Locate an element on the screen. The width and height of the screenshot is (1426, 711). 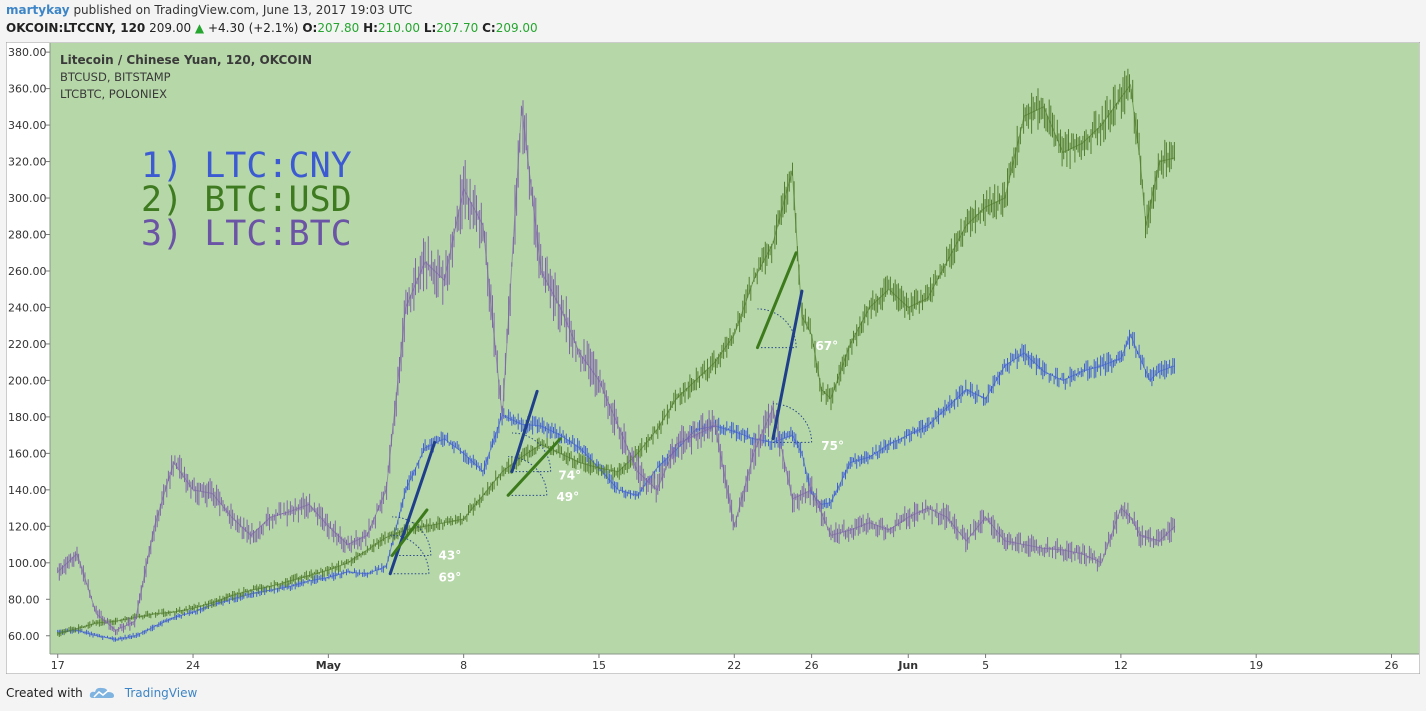
low-value: 207.70 is located at coordinates (457, 28).